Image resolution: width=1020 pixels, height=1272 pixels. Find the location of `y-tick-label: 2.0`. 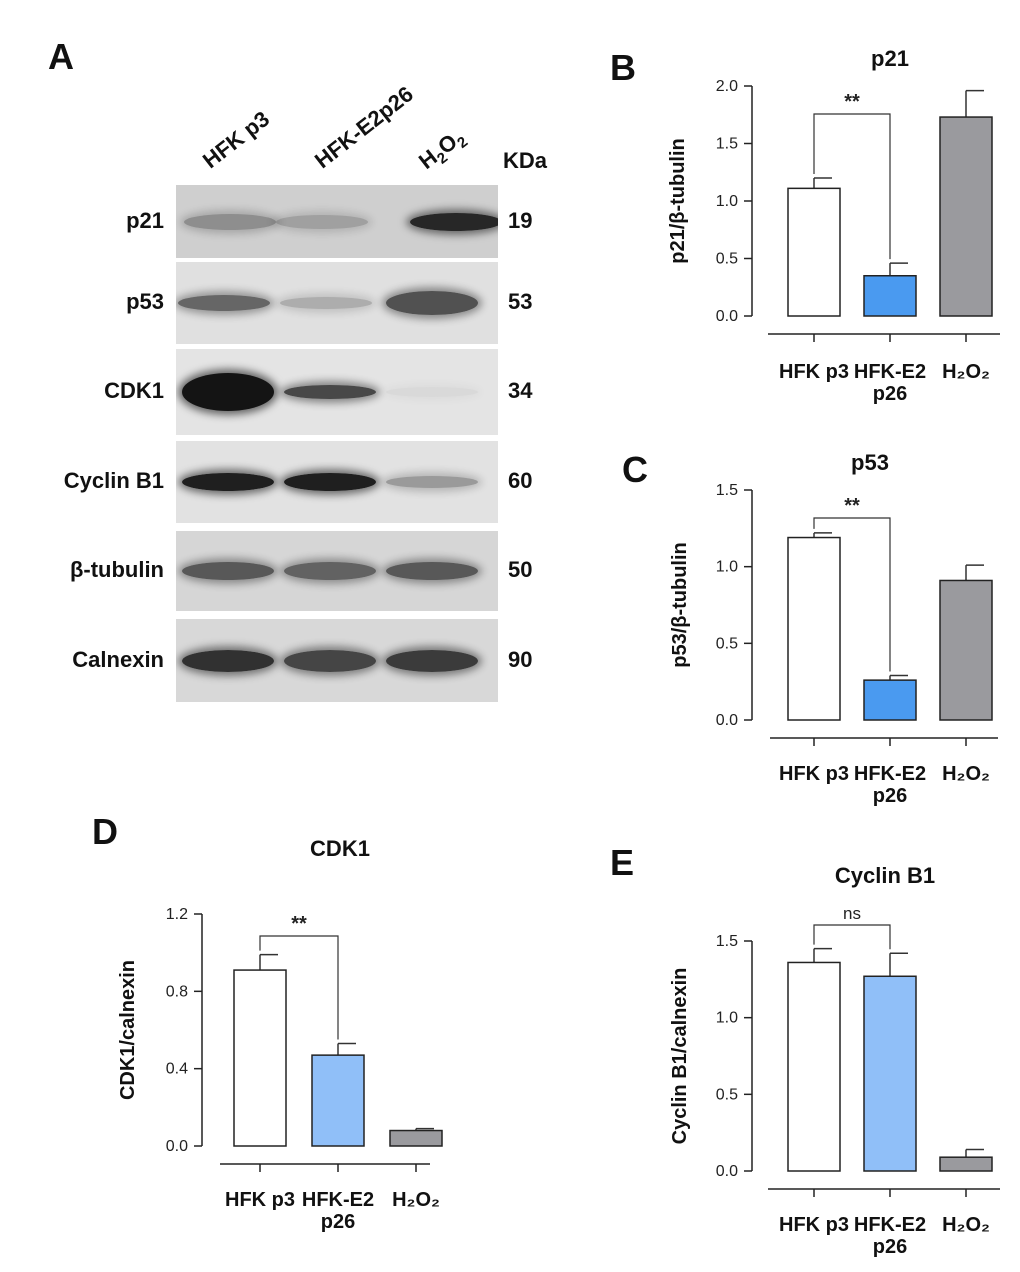

y-tick-label: 2.0 is located at coordinates (727, 86).